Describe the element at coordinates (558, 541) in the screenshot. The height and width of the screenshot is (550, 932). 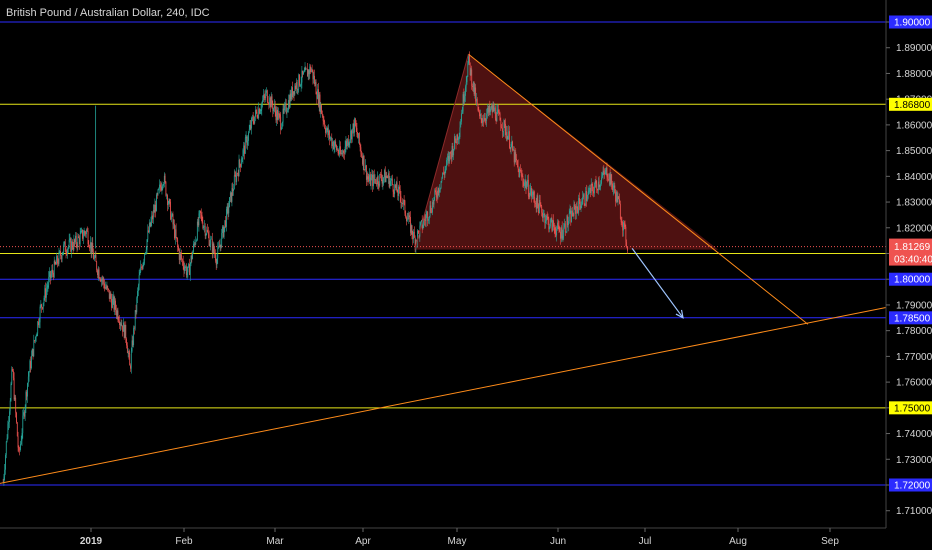
I see `x-tick-label: Jun` at that location.